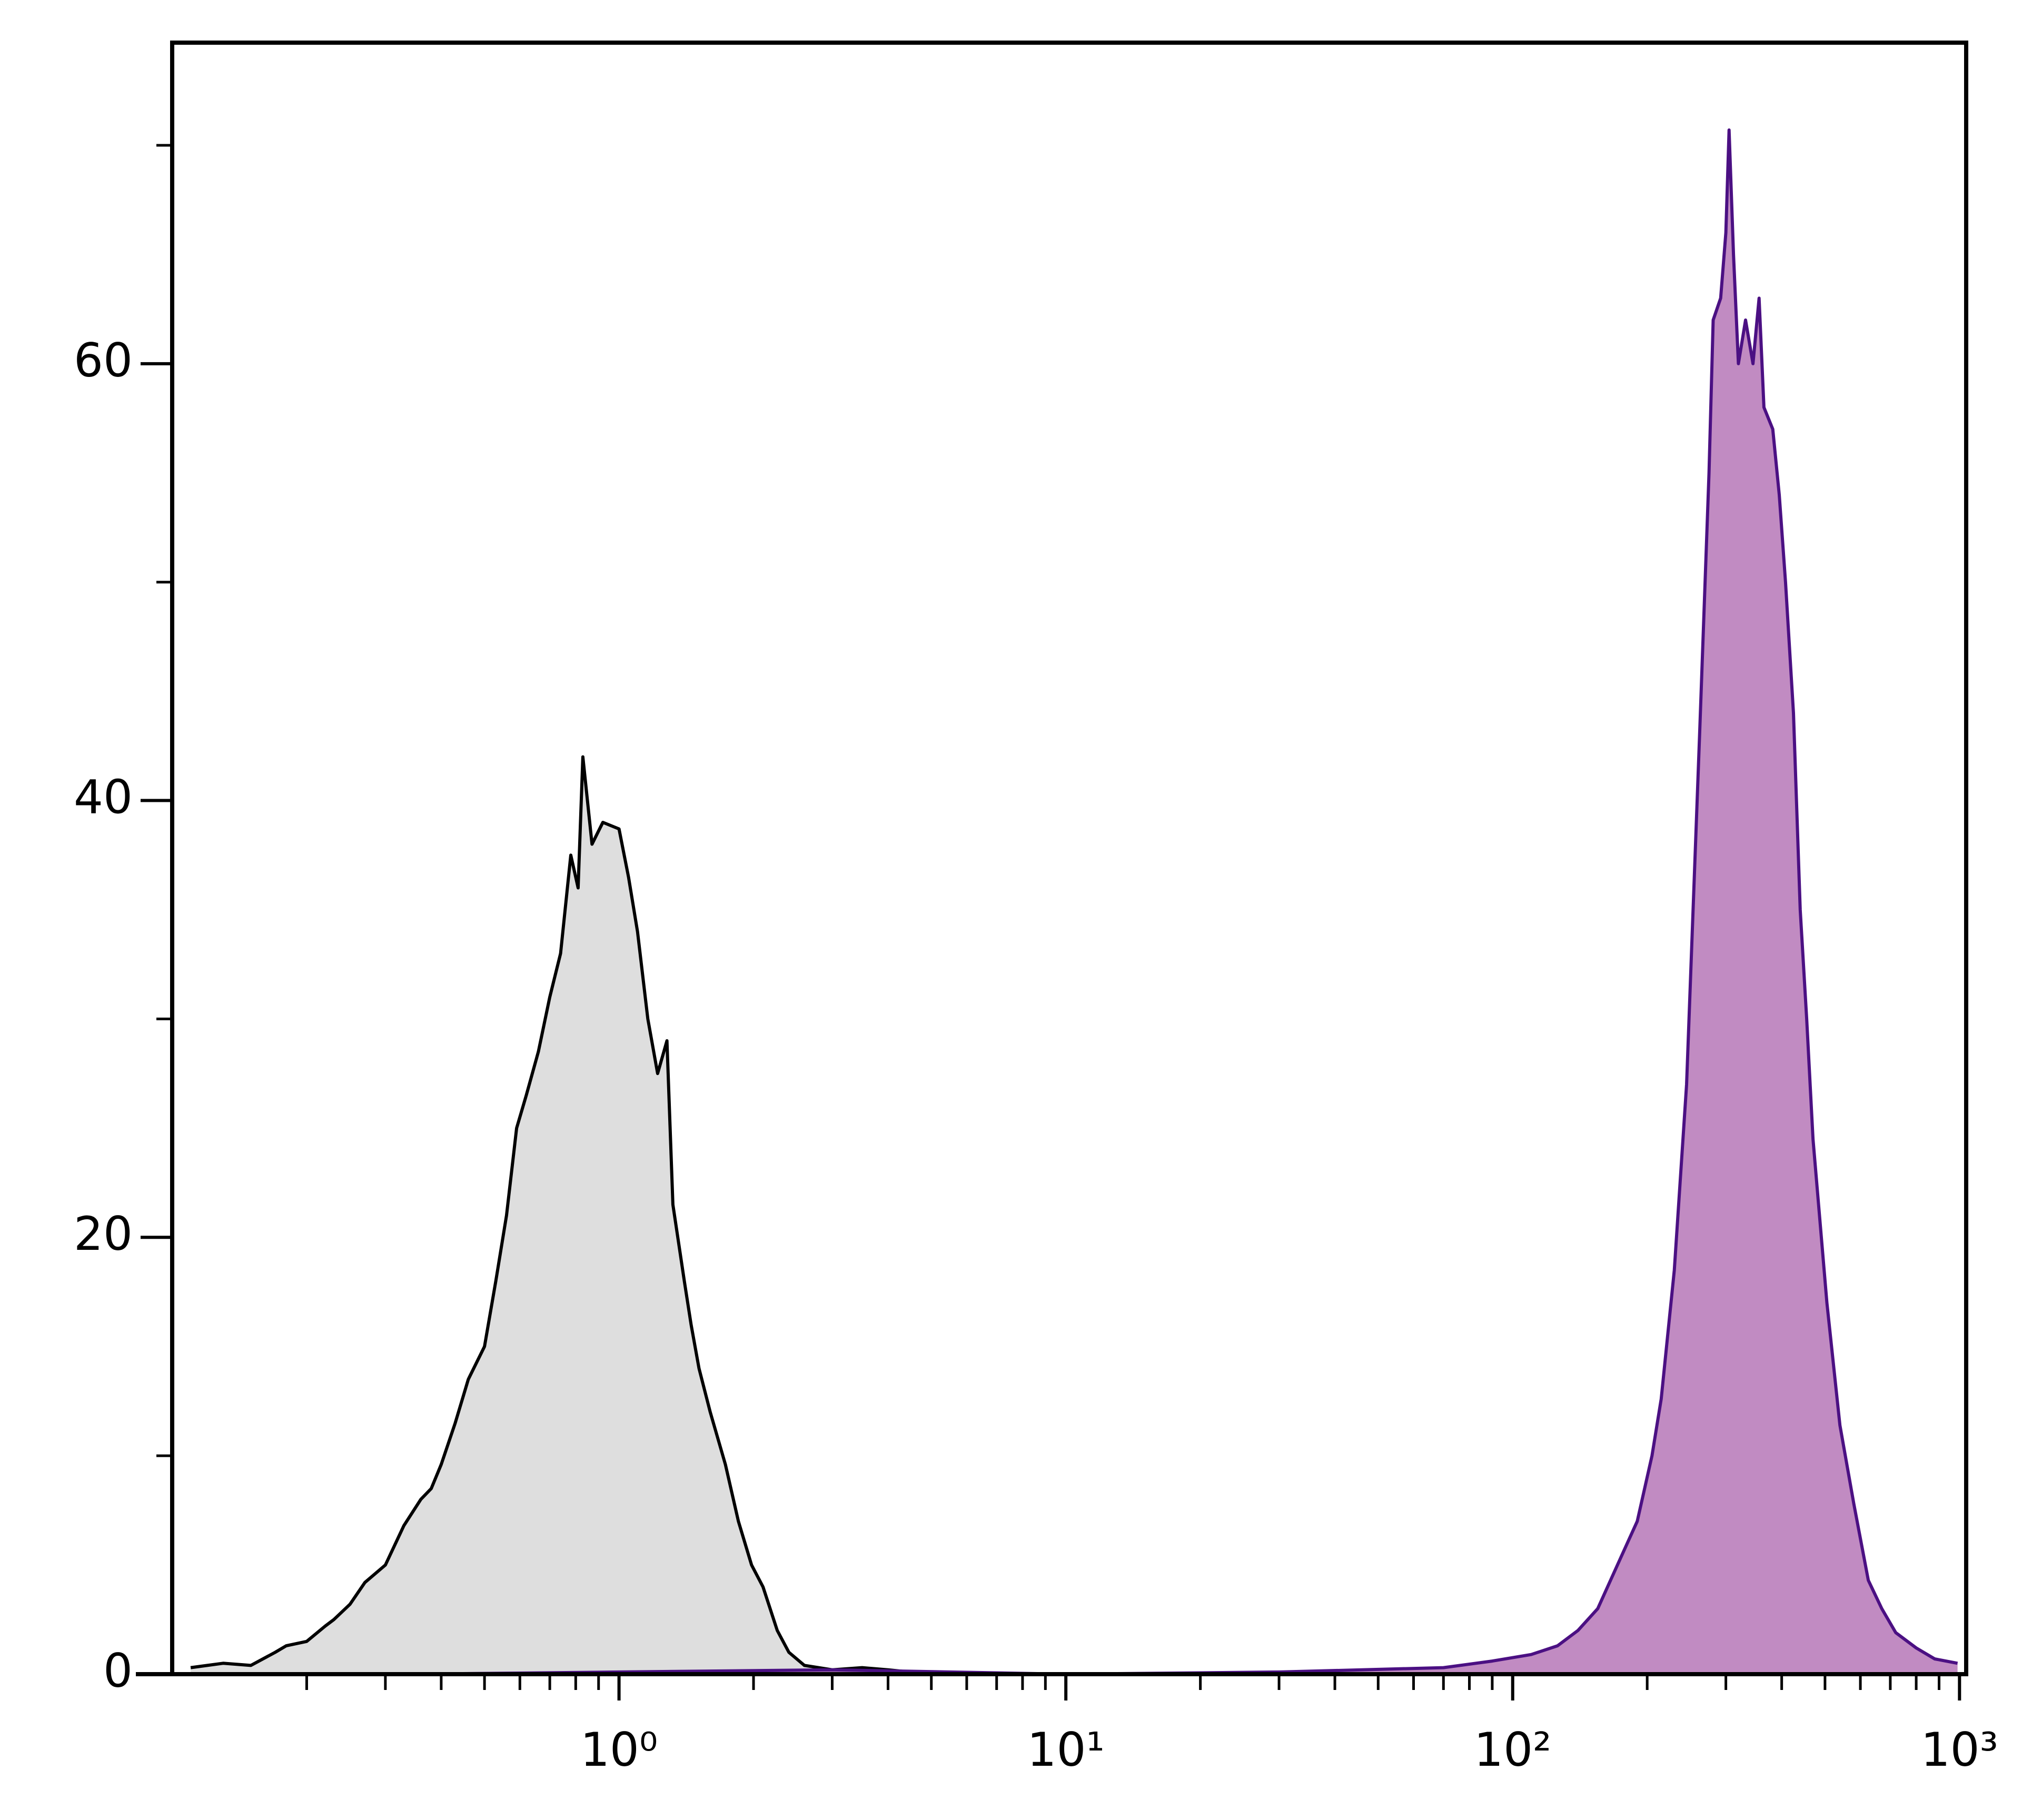 The width and height of the screenshot is (2022, 1820). I want to click on y-tick-label: 20, so click(104, 1234).